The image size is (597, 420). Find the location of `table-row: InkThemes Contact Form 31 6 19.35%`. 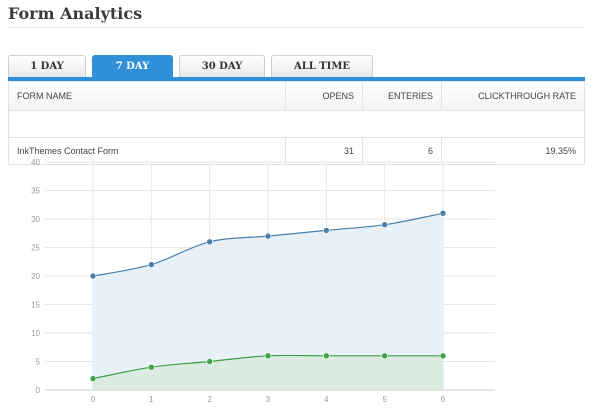

table-row: InkThemes Contact Form 31 6 19.35% is located at coordinates (296, 151).